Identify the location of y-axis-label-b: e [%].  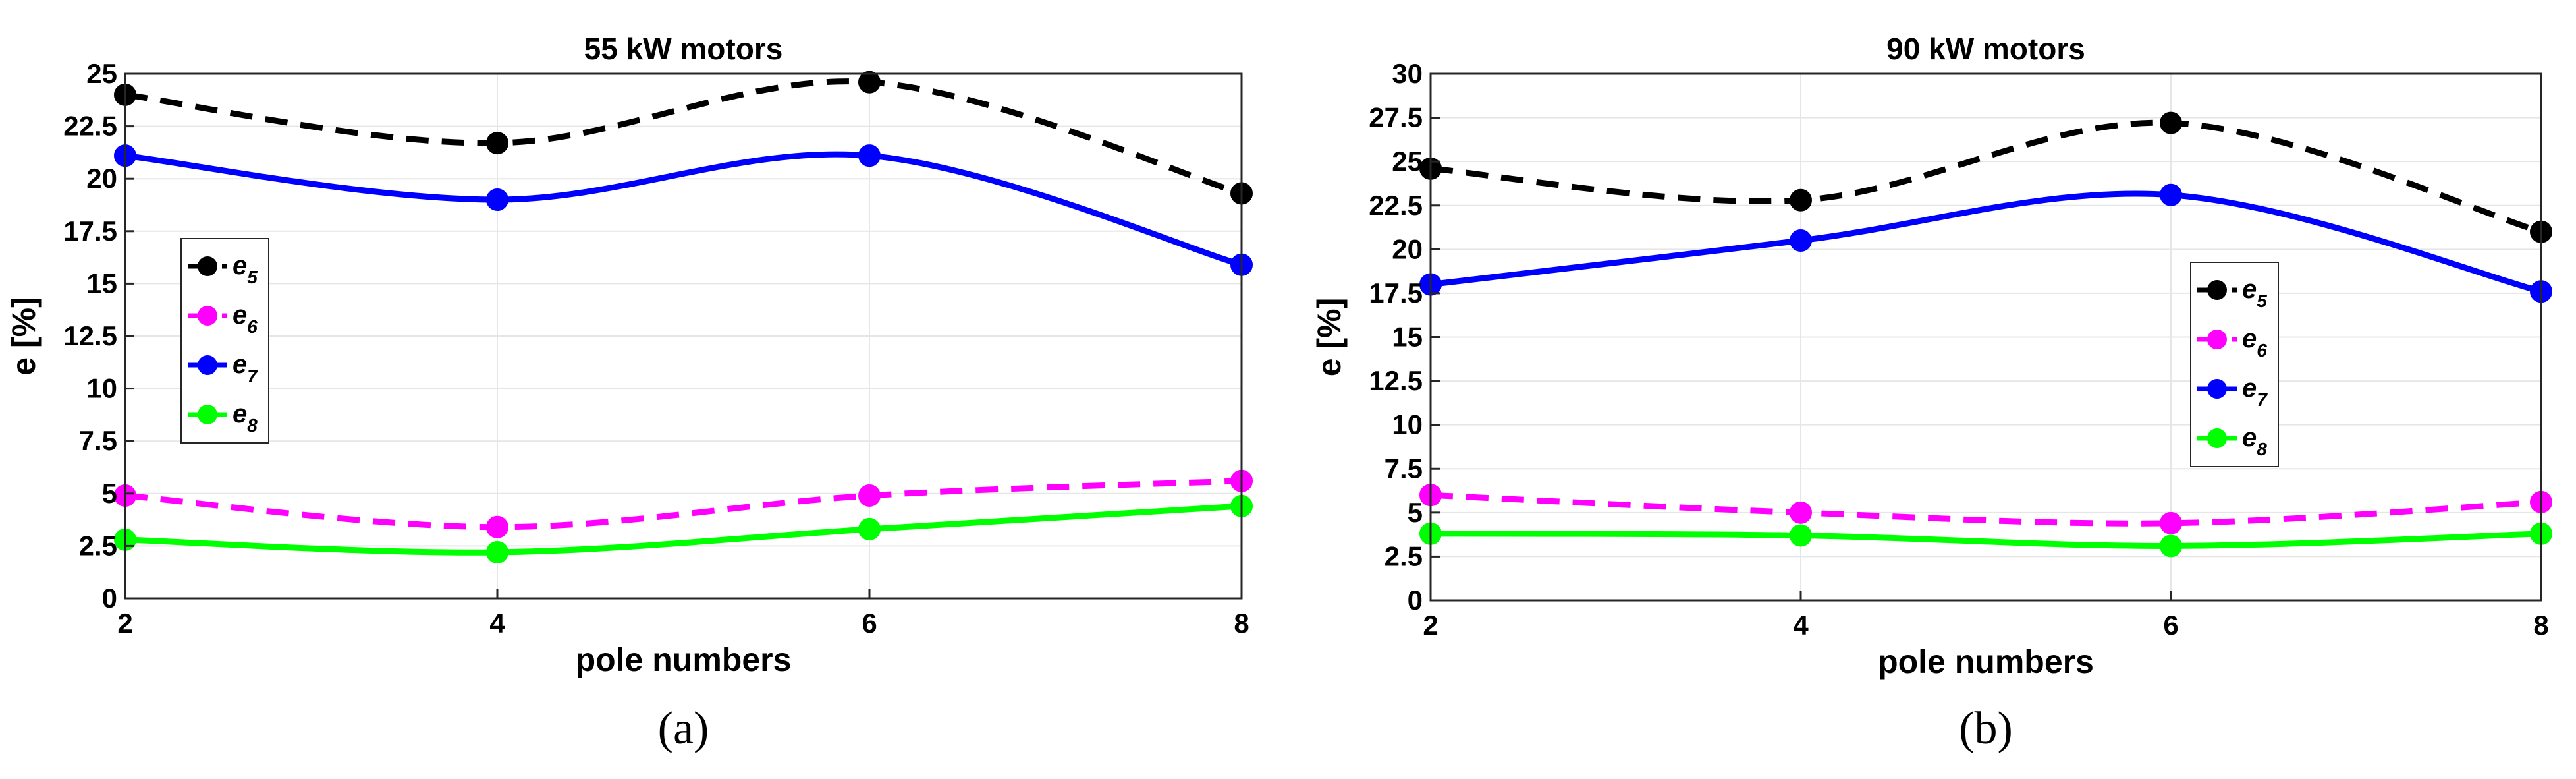
(1329, 337).